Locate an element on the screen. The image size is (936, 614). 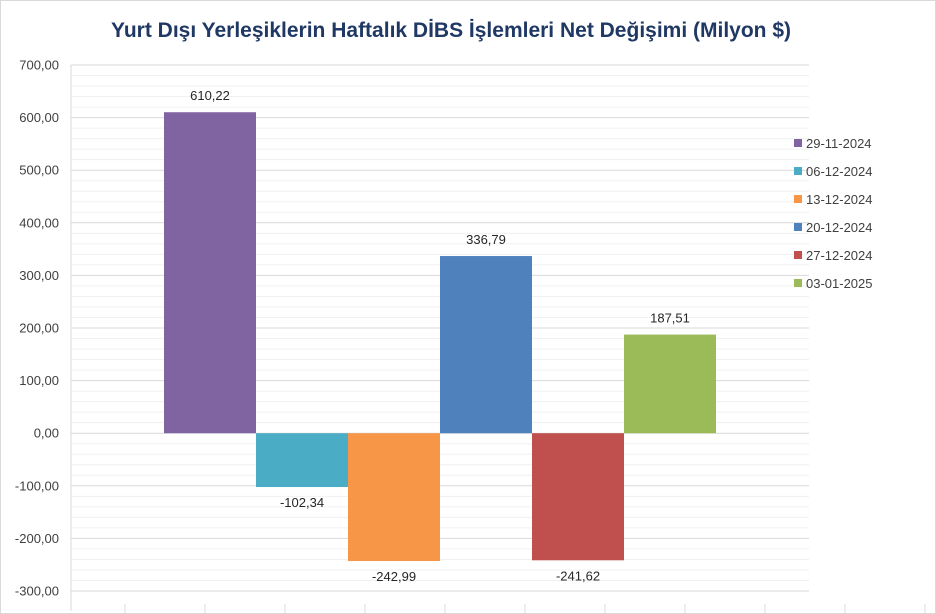
y-tick-label: 400,00 is located at coordinates (39, 222).